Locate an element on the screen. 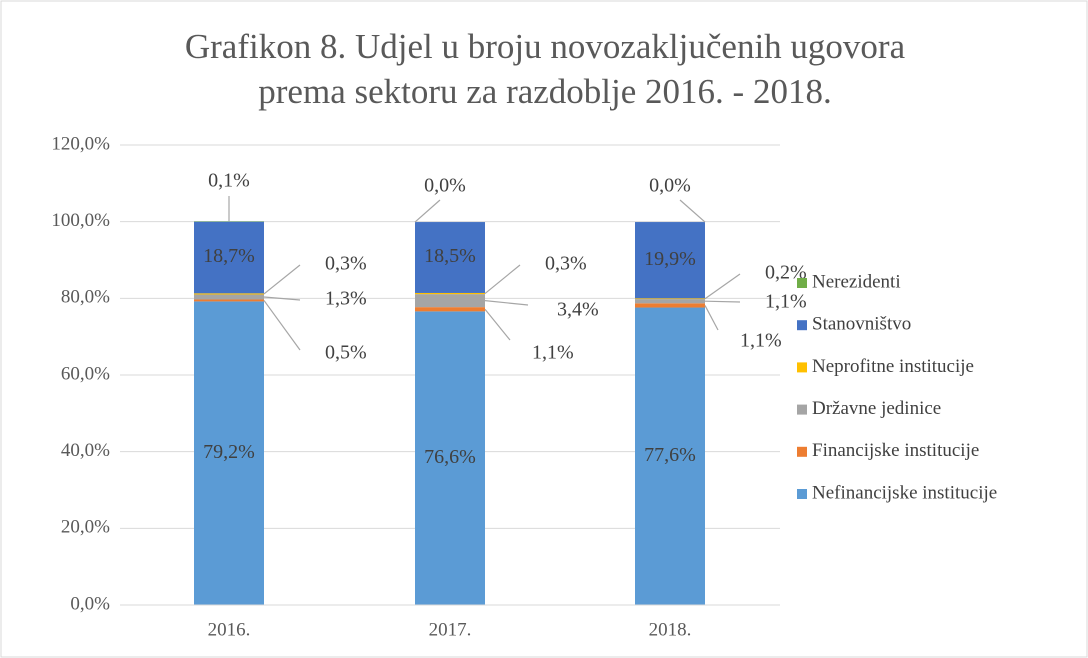 The image size is (1088, 658). data-label: 19,9% is located at coordinates (670, 259).